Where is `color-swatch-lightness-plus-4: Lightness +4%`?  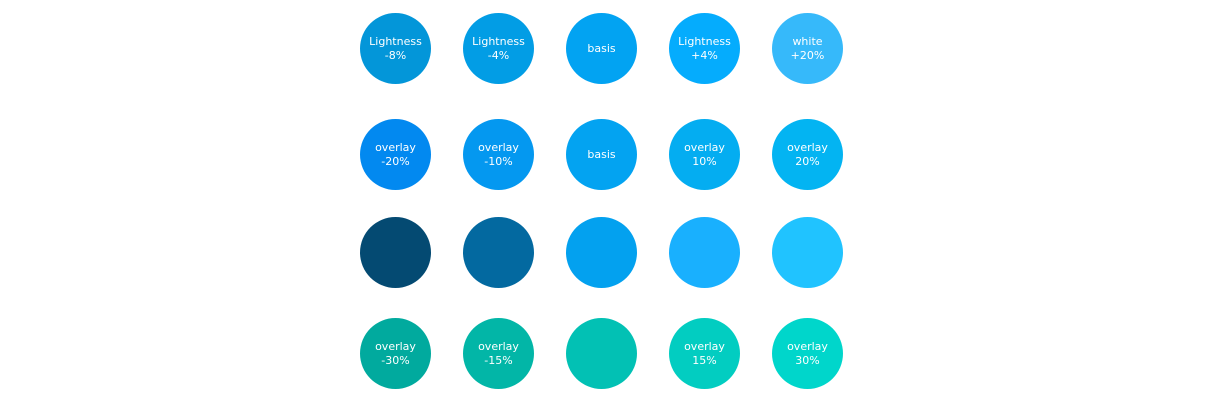
color-swatch-lightness-plus-4: Lightness +4% is located at coordinates (704, 48).